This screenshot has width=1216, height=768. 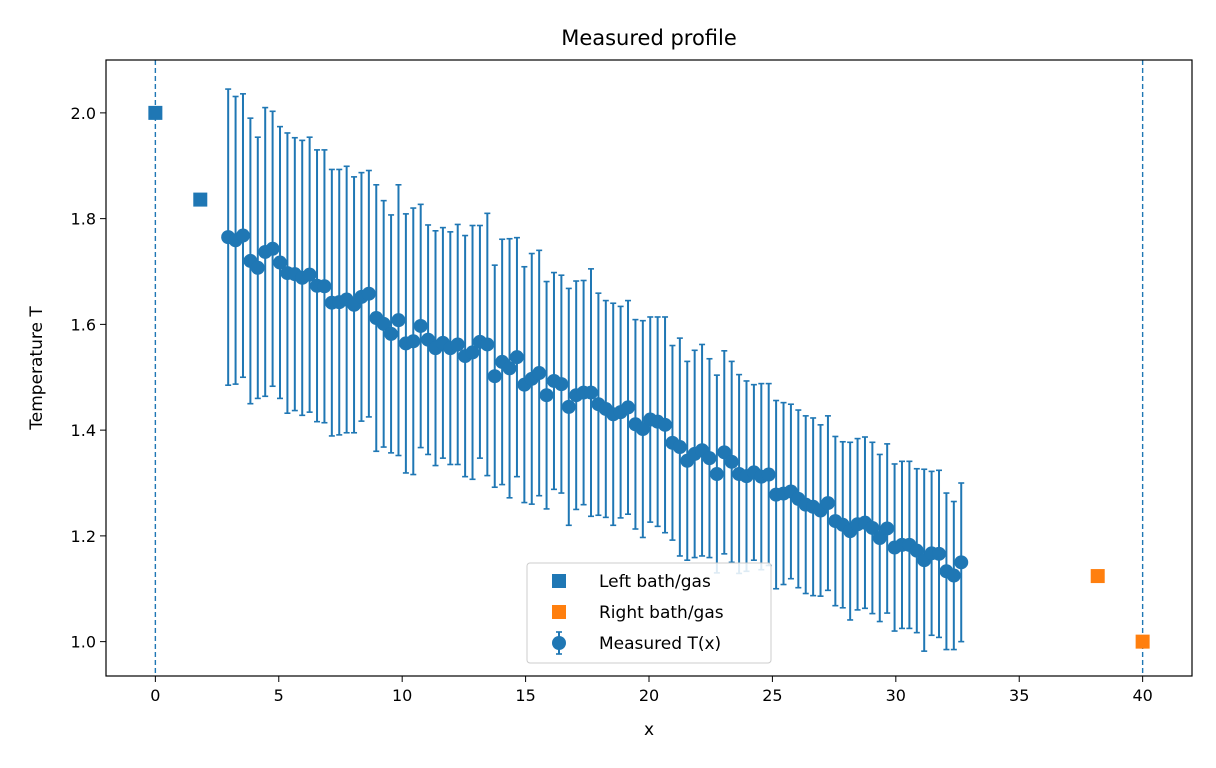 I want to click on y-tick-label: 1.6, so click(x=83, y=324).